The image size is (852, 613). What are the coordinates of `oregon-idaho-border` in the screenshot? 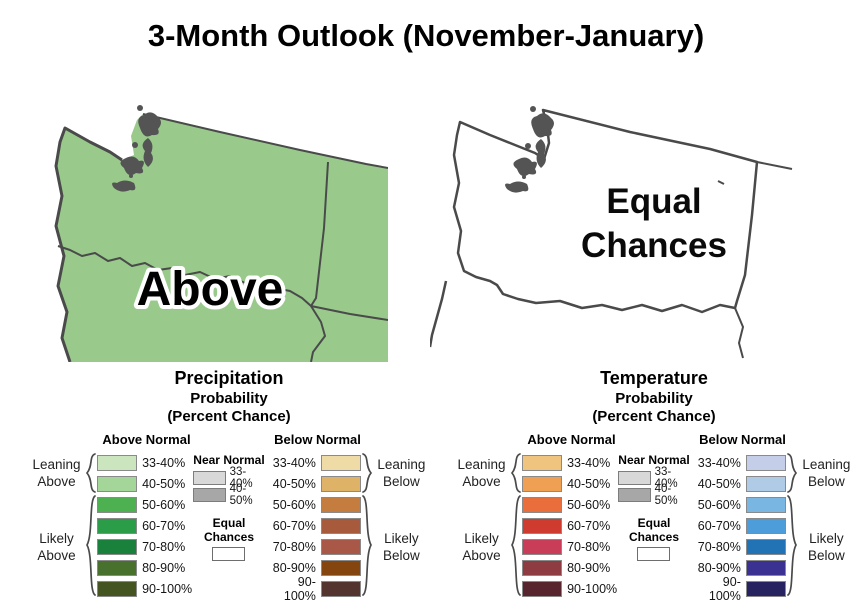 It's located at (318, 334).